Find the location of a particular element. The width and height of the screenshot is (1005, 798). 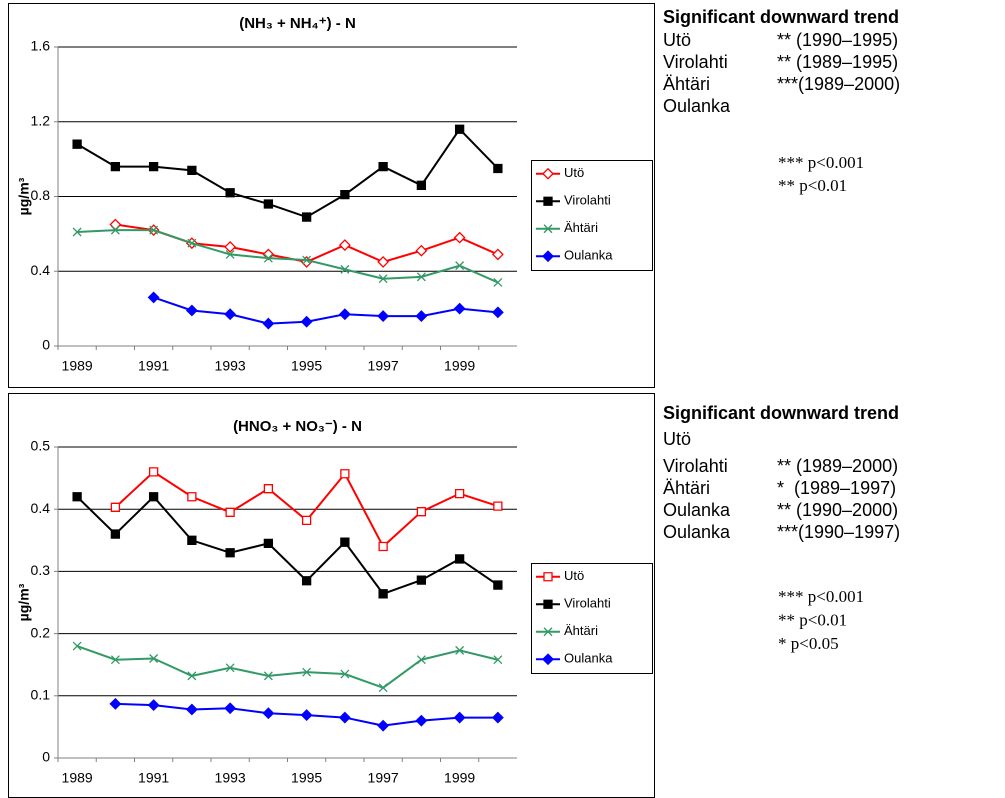

x-tick-label: 1997 is located at coordinates (383, 366).